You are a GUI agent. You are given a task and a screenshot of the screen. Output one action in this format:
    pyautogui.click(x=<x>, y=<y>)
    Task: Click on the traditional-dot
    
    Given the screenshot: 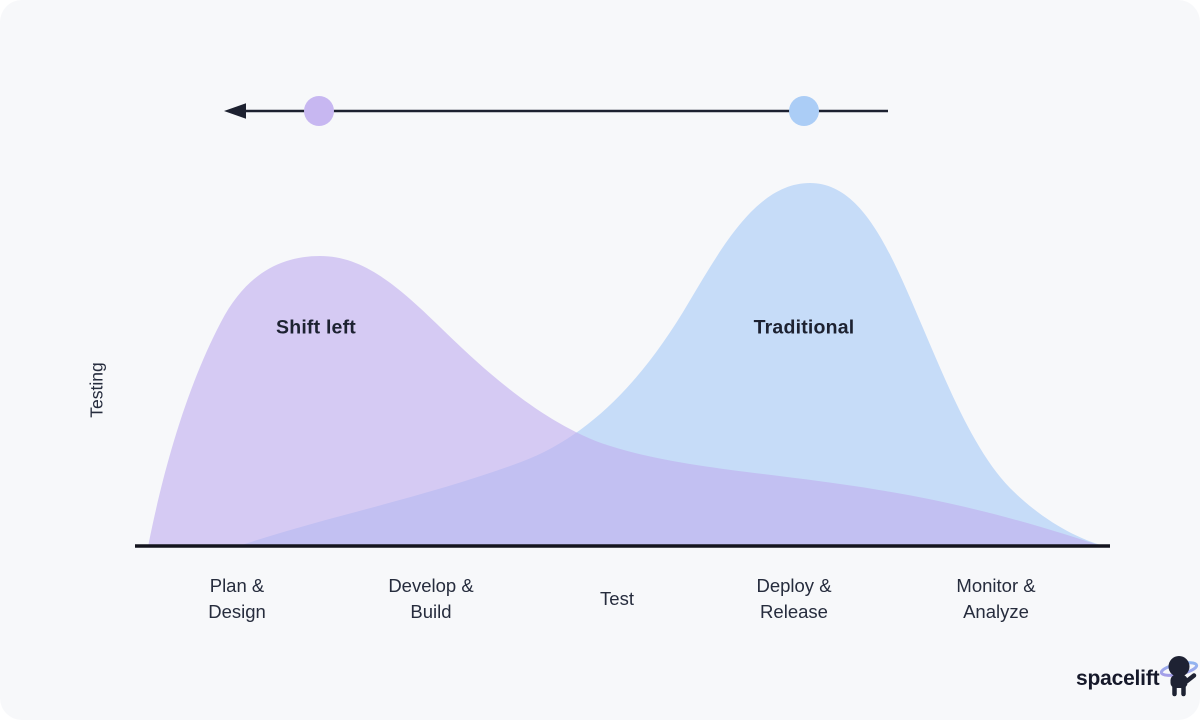 What is the action you would take?
    pyautogui.click(x=804, y=111)
    